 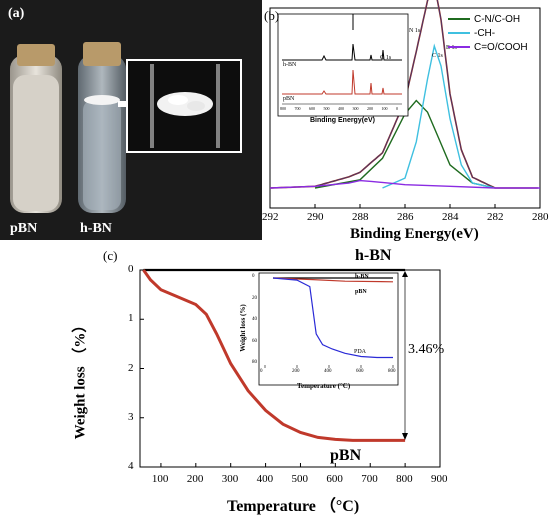 What do you see at coordinates (342, 82) in the screenshot?
I see `survey-pbn-line` at bounding box center [342, 82].